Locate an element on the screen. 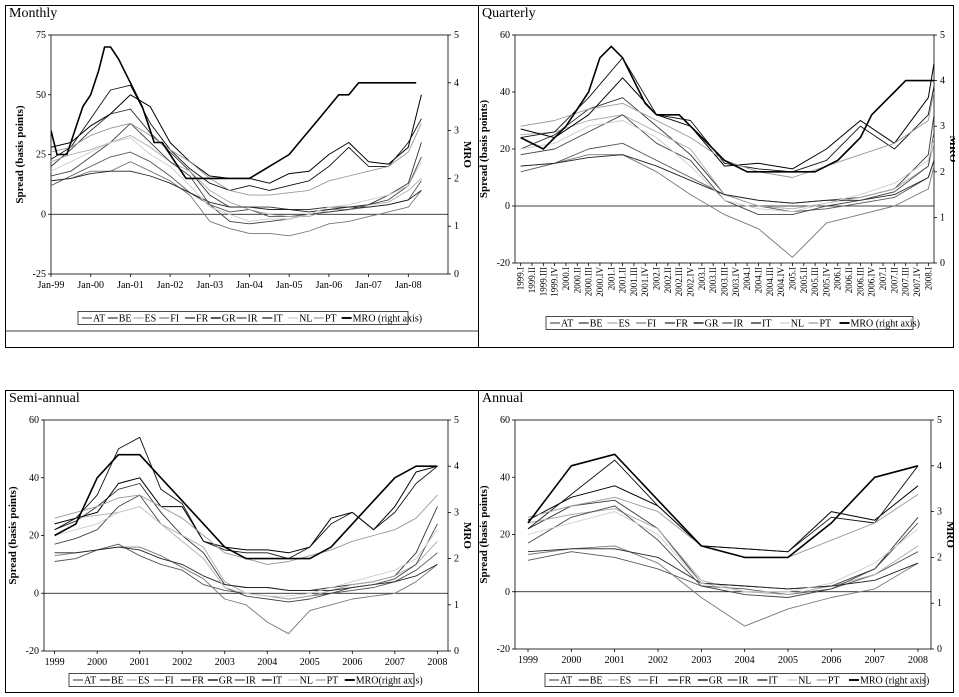 The width and height of the screenshot is (959, 697). x-tick-label: 2007 is located at coordinates (395, 662).